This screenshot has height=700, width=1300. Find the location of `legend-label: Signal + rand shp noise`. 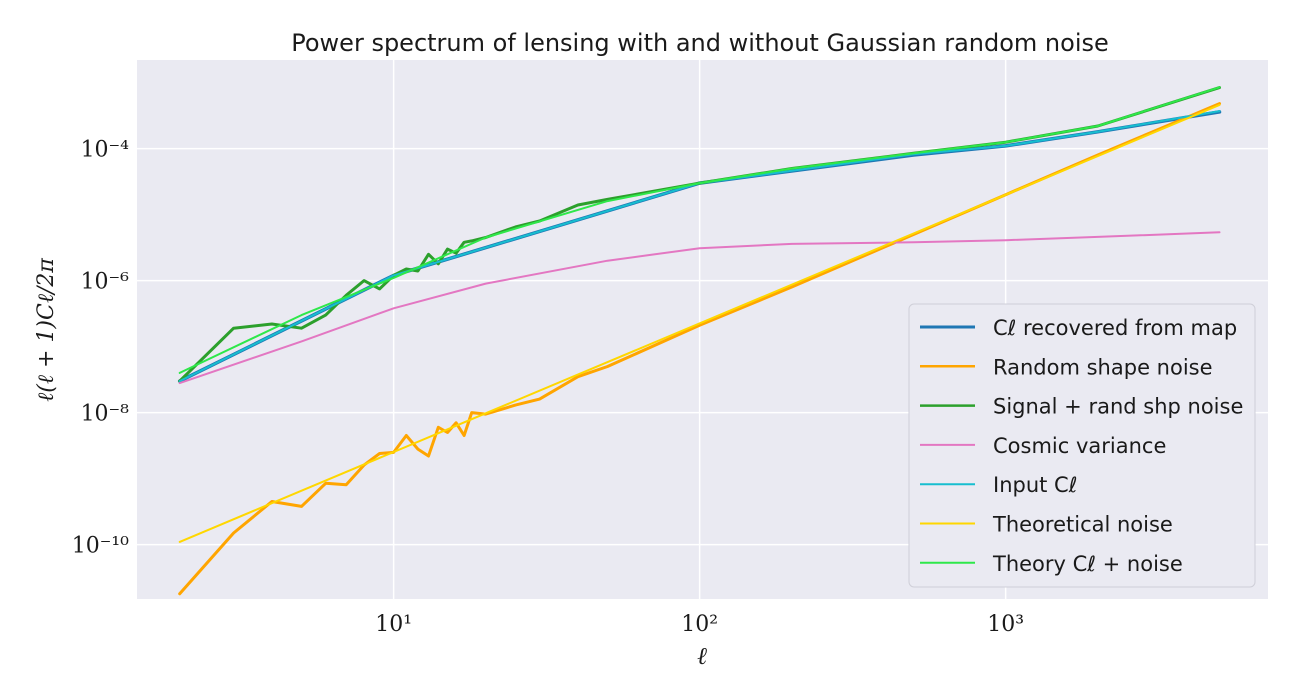

legend-label: Signal + rand shp noise is located at coordinates (1118, 407).